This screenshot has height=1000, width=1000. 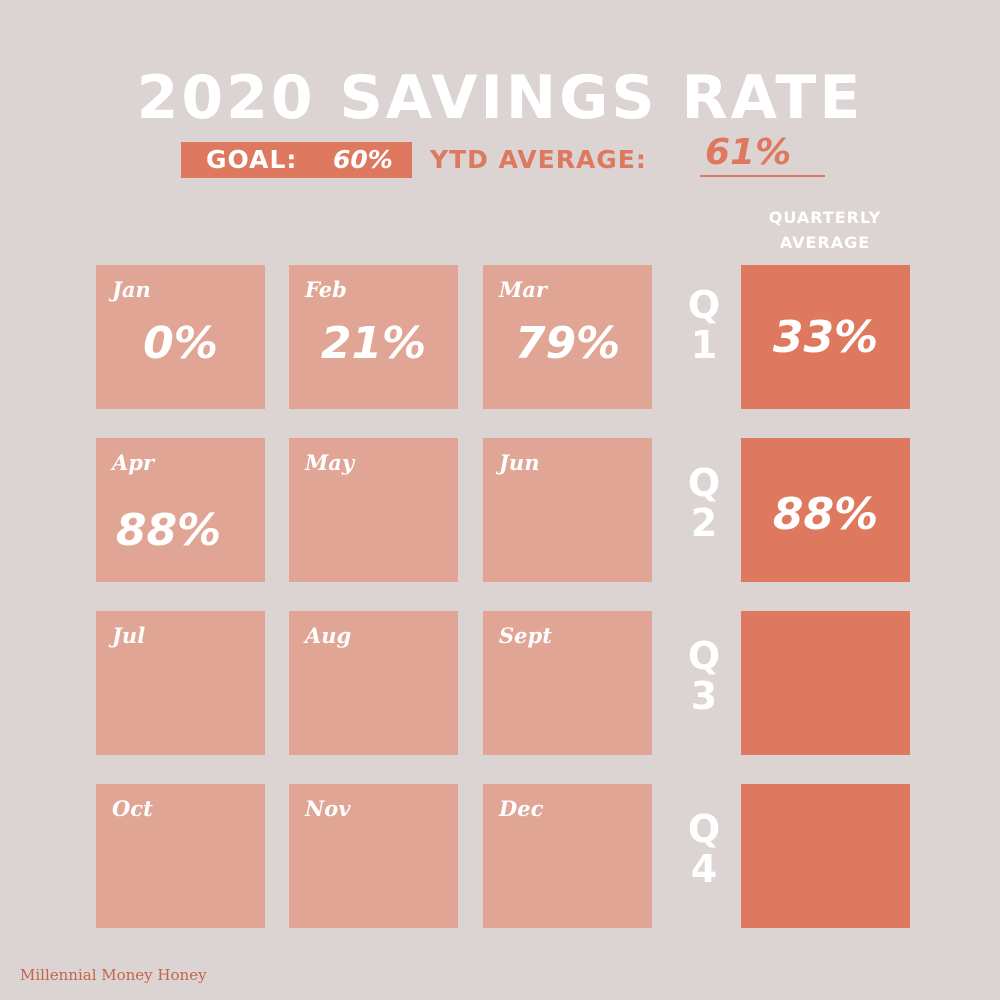 I want to click on quarter-average-cell-q4, so click(x=825, y=856).